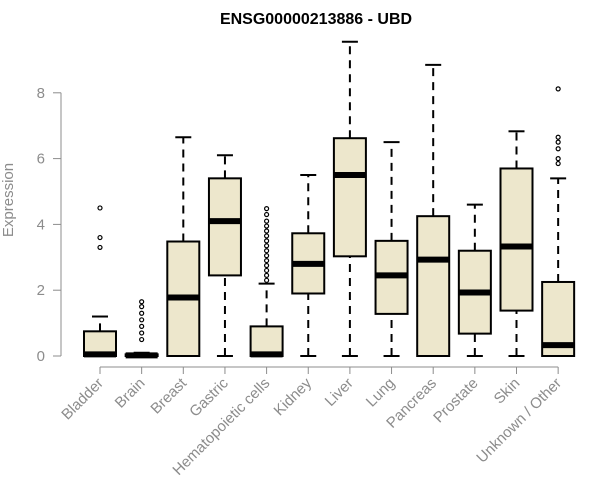 Image resolution: width=600 pixels, height=500 pixels. I want to click on box-skin, so click(516, 243).